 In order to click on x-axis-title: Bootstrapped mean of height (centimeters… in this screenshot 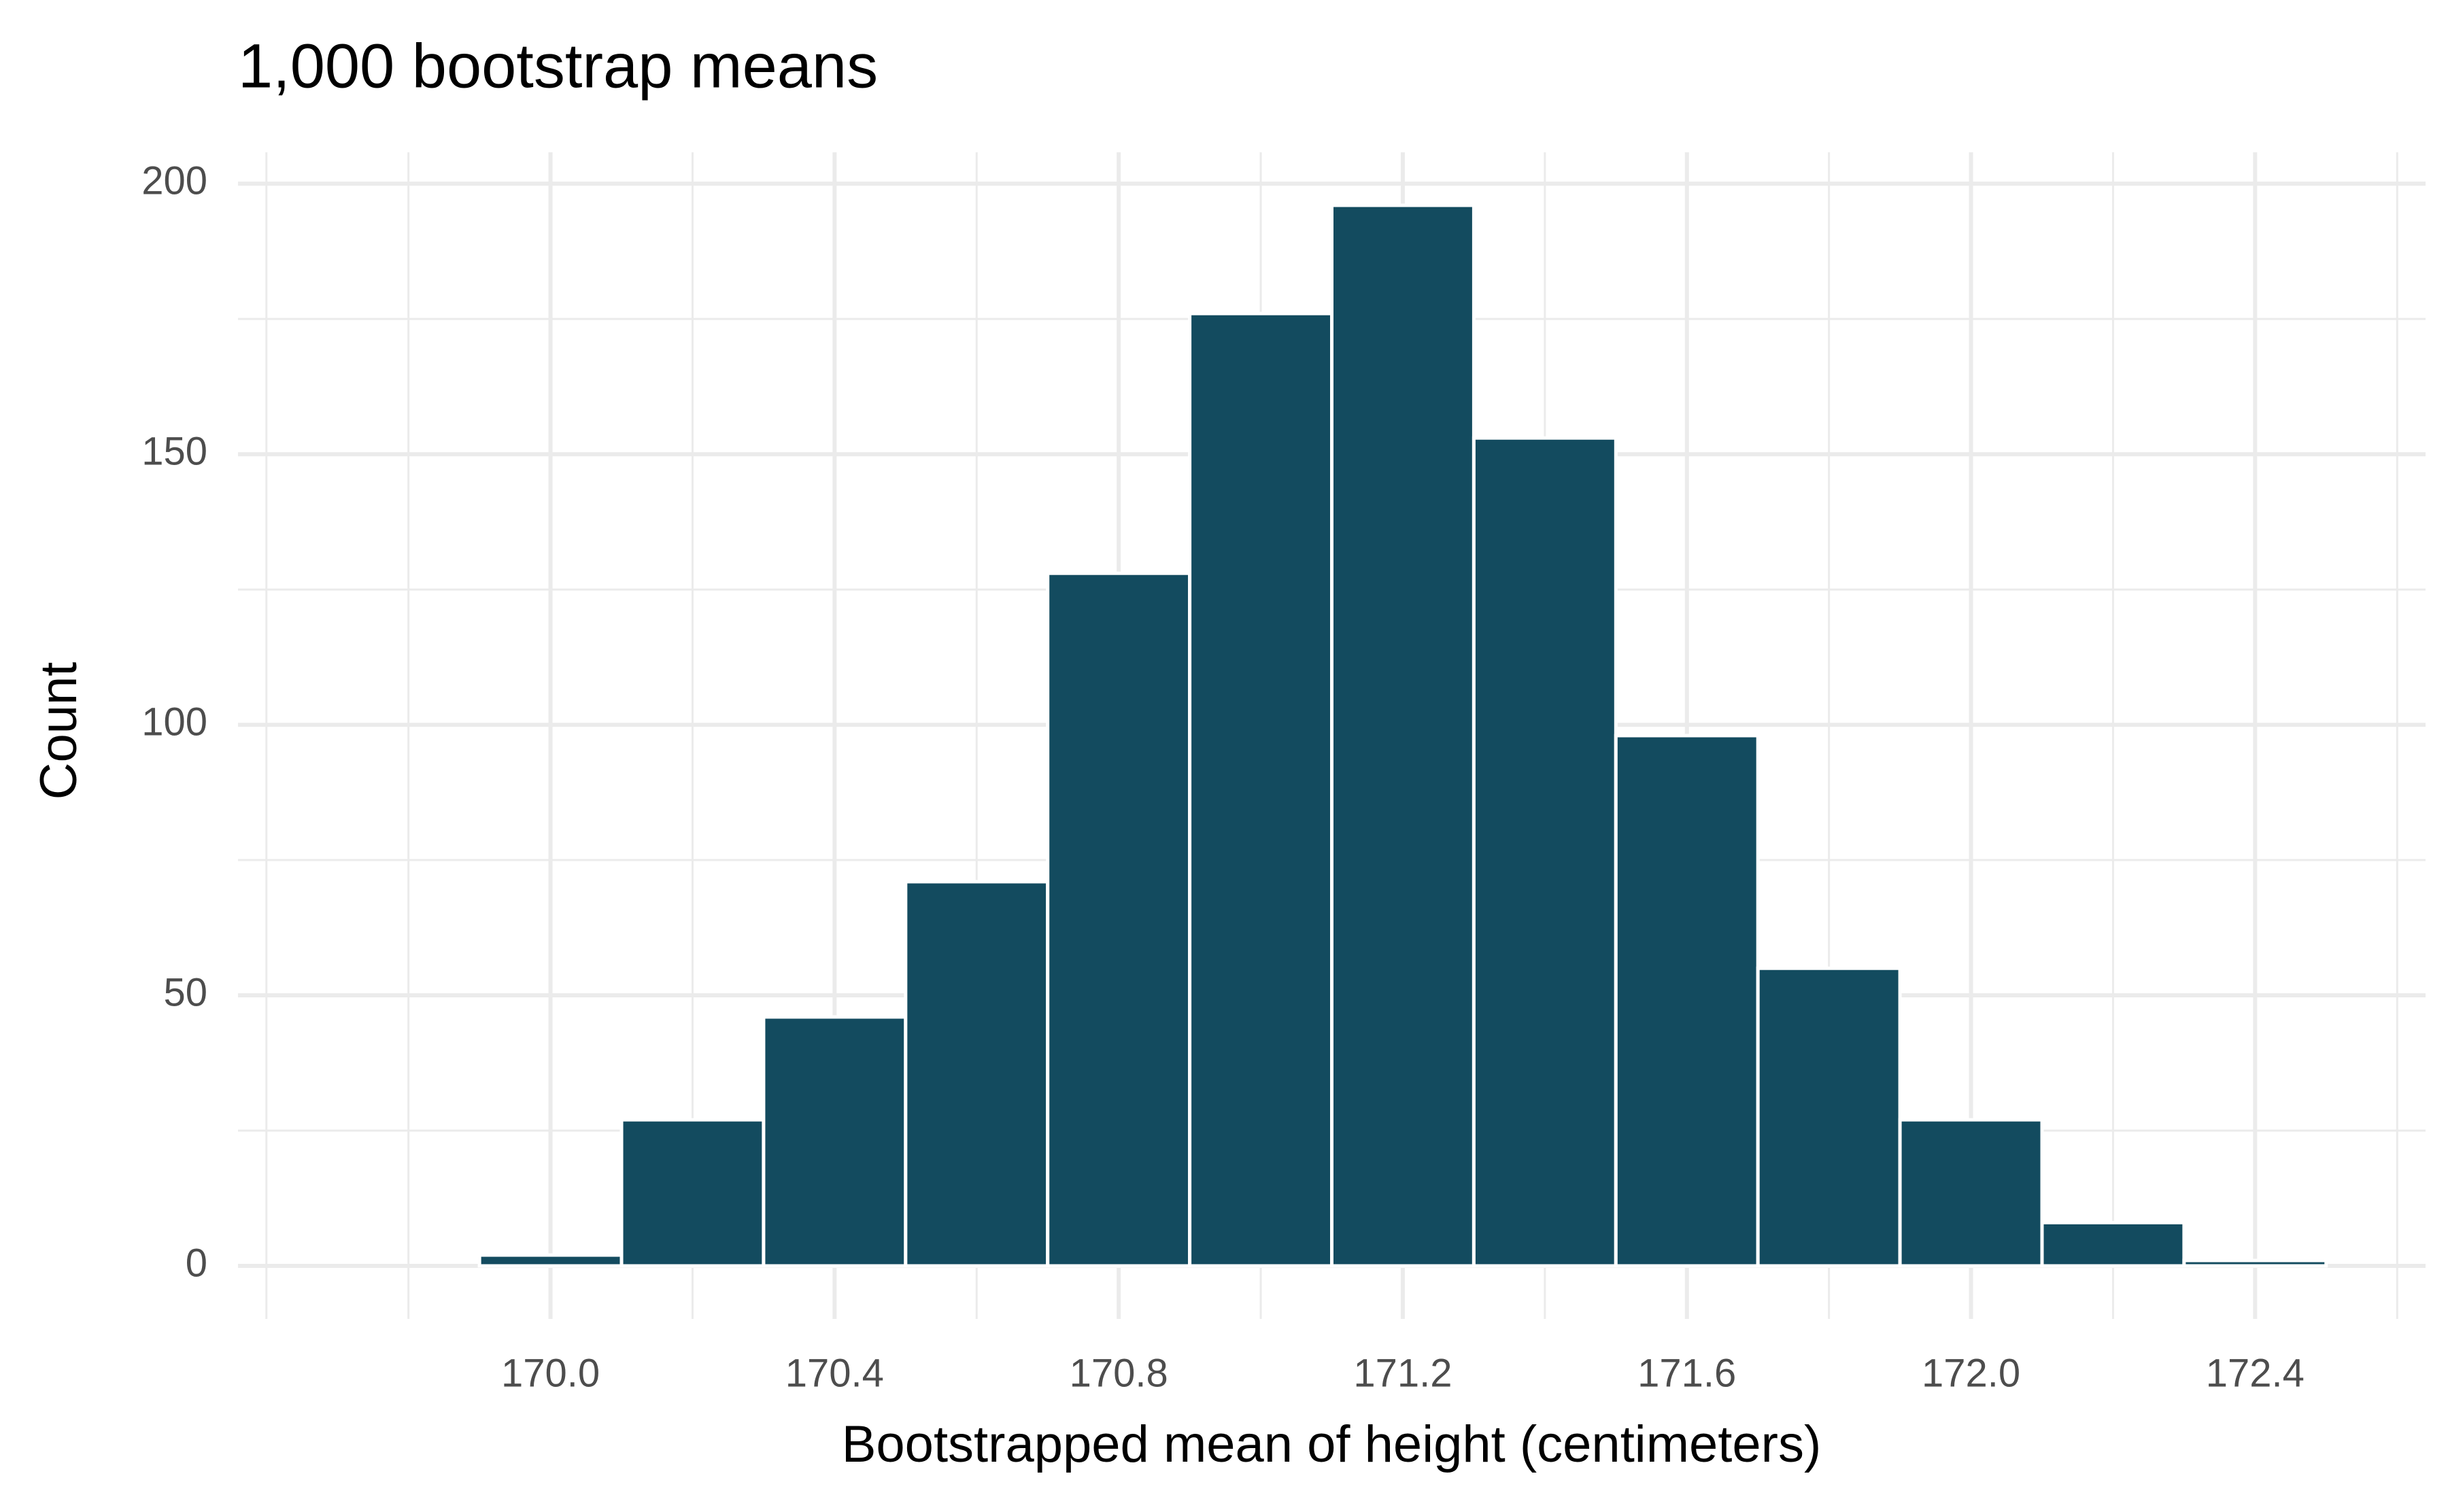, I will do `click(1332, 1444)`.